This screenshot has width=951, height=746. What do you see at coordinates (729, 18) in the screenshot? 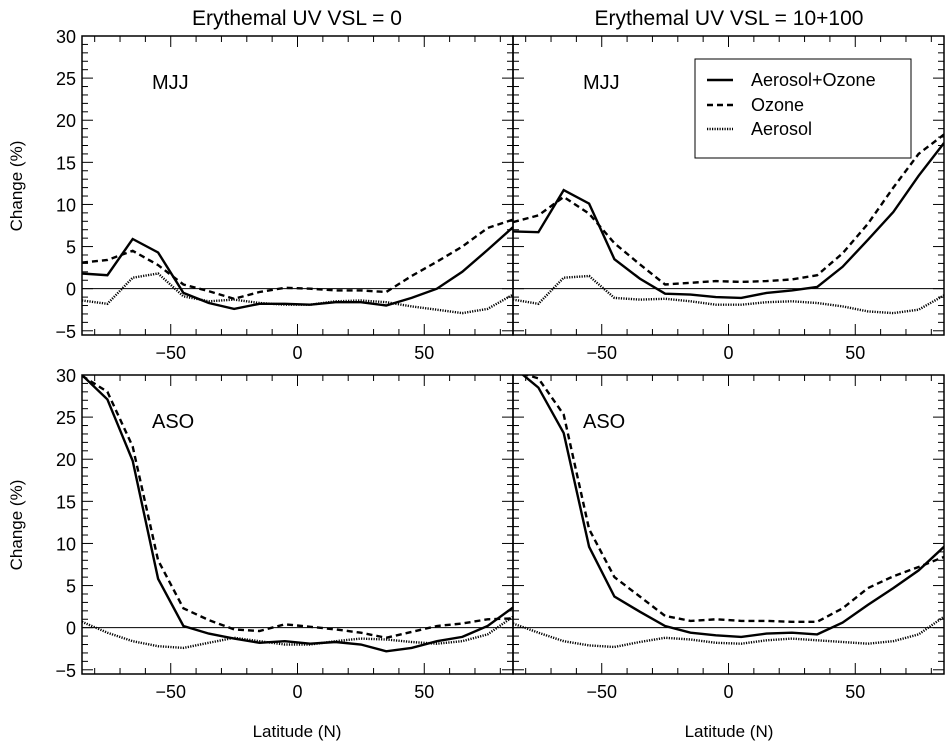
I see `column-title-right: Erythemal UV VSL = 10+100` at bounding box center [729, 18].